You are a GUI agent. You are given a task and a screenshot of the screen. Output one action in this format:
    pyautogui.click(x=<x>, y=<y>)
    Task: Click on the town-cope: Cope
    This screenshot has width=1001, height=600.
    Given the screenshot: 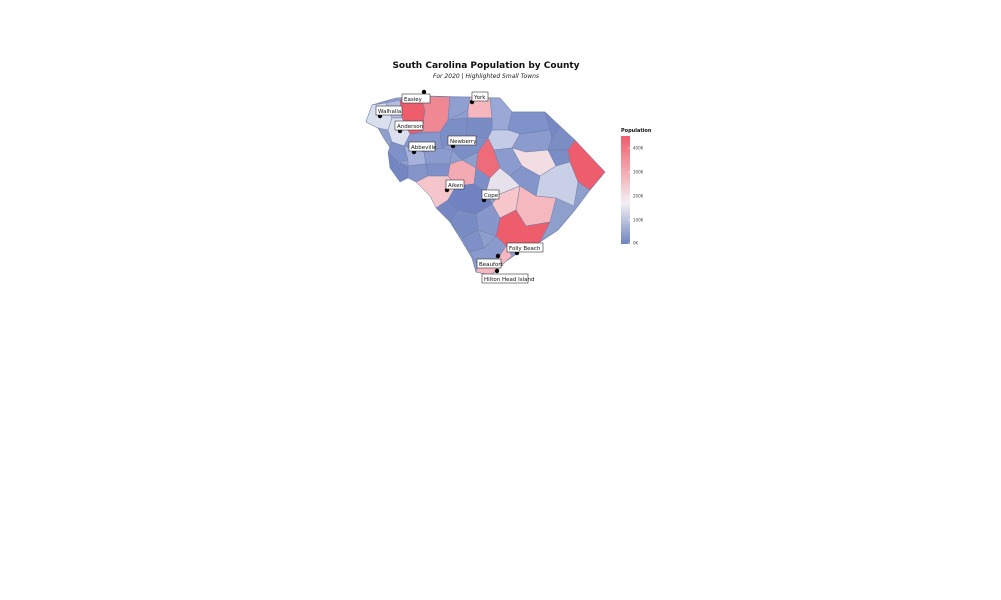 What is the action you would take?
    pyautogui.click(x=490, y=196)
    